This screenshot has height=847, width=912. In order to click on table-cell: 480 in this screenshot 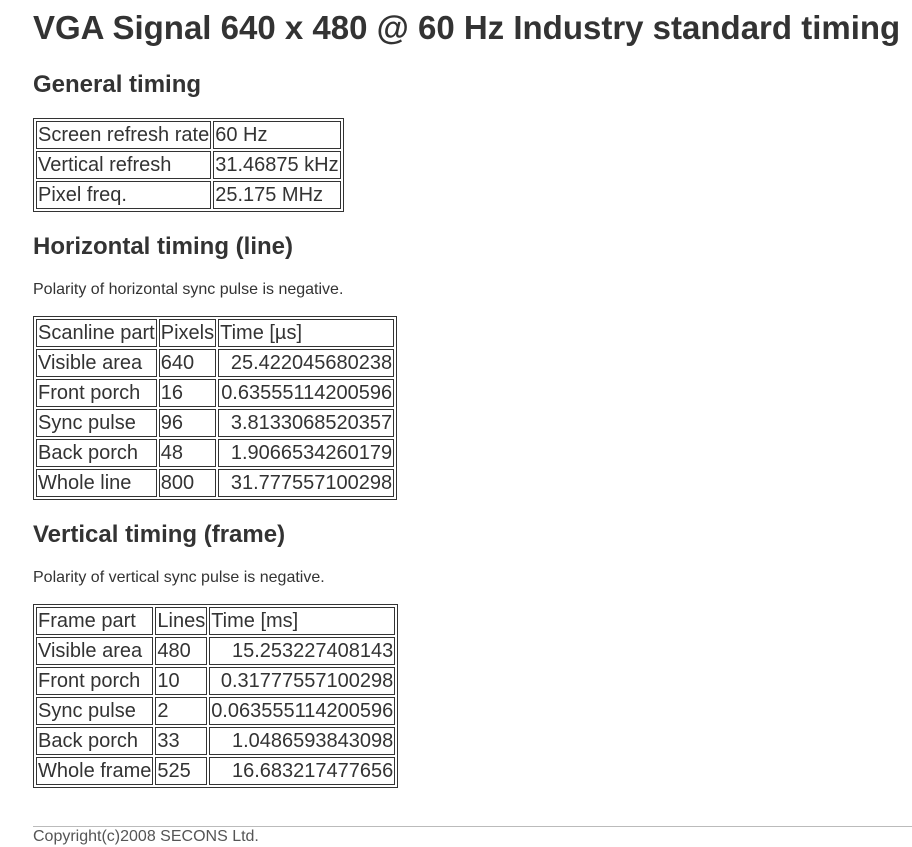, I will do `click(181, 651)`.